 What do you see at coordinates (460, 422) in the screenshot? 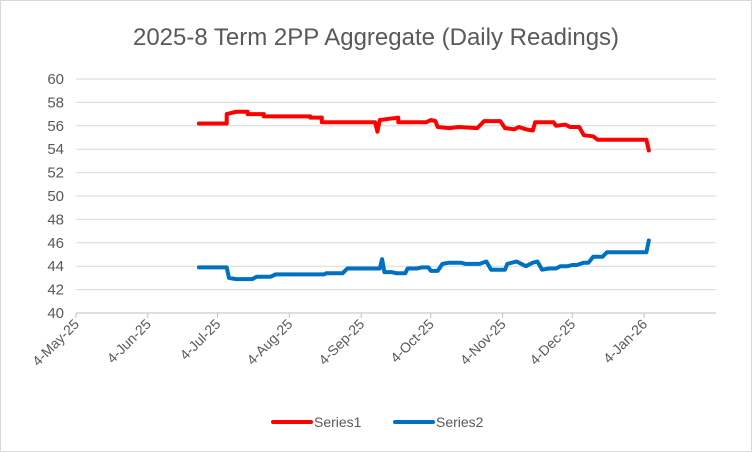
I see `legend-label-series2: Series2` at bounding box center [460, 422].